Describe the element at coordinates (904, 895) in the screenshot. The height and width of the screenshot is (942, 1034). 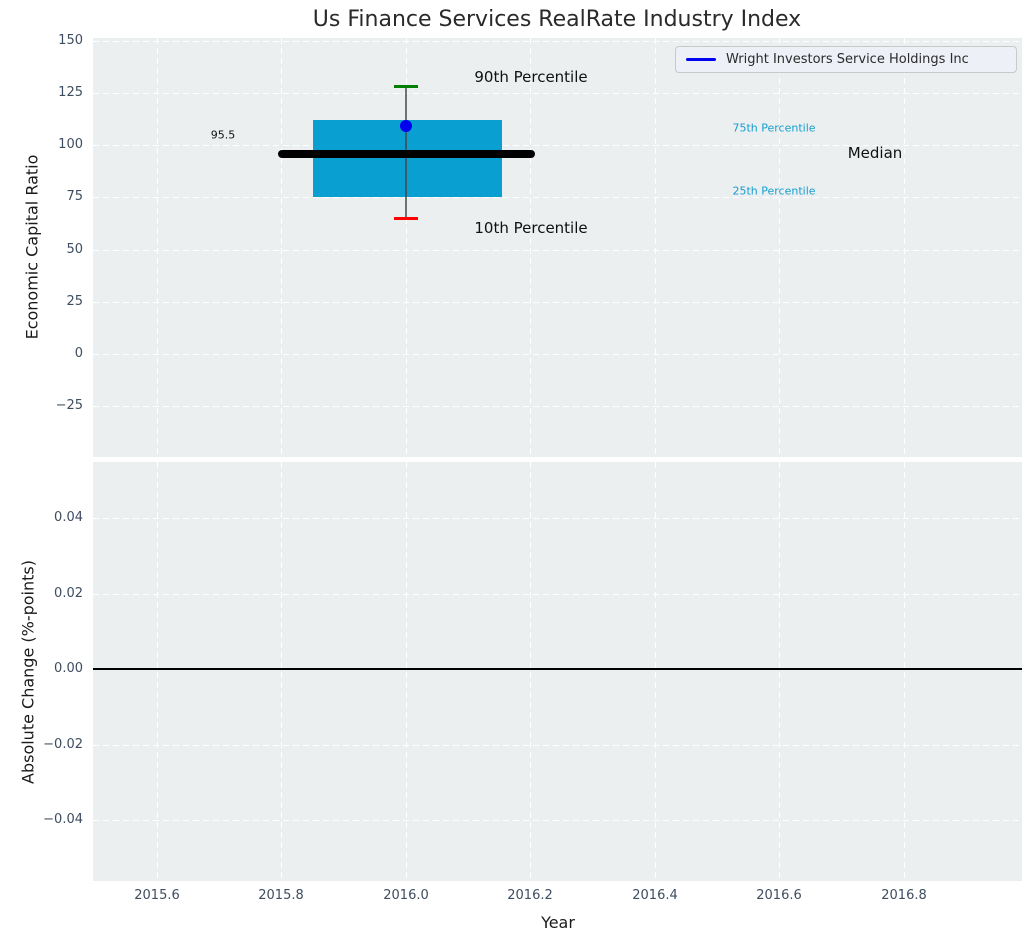
I see `xtick-label: 2016.8` at that location.